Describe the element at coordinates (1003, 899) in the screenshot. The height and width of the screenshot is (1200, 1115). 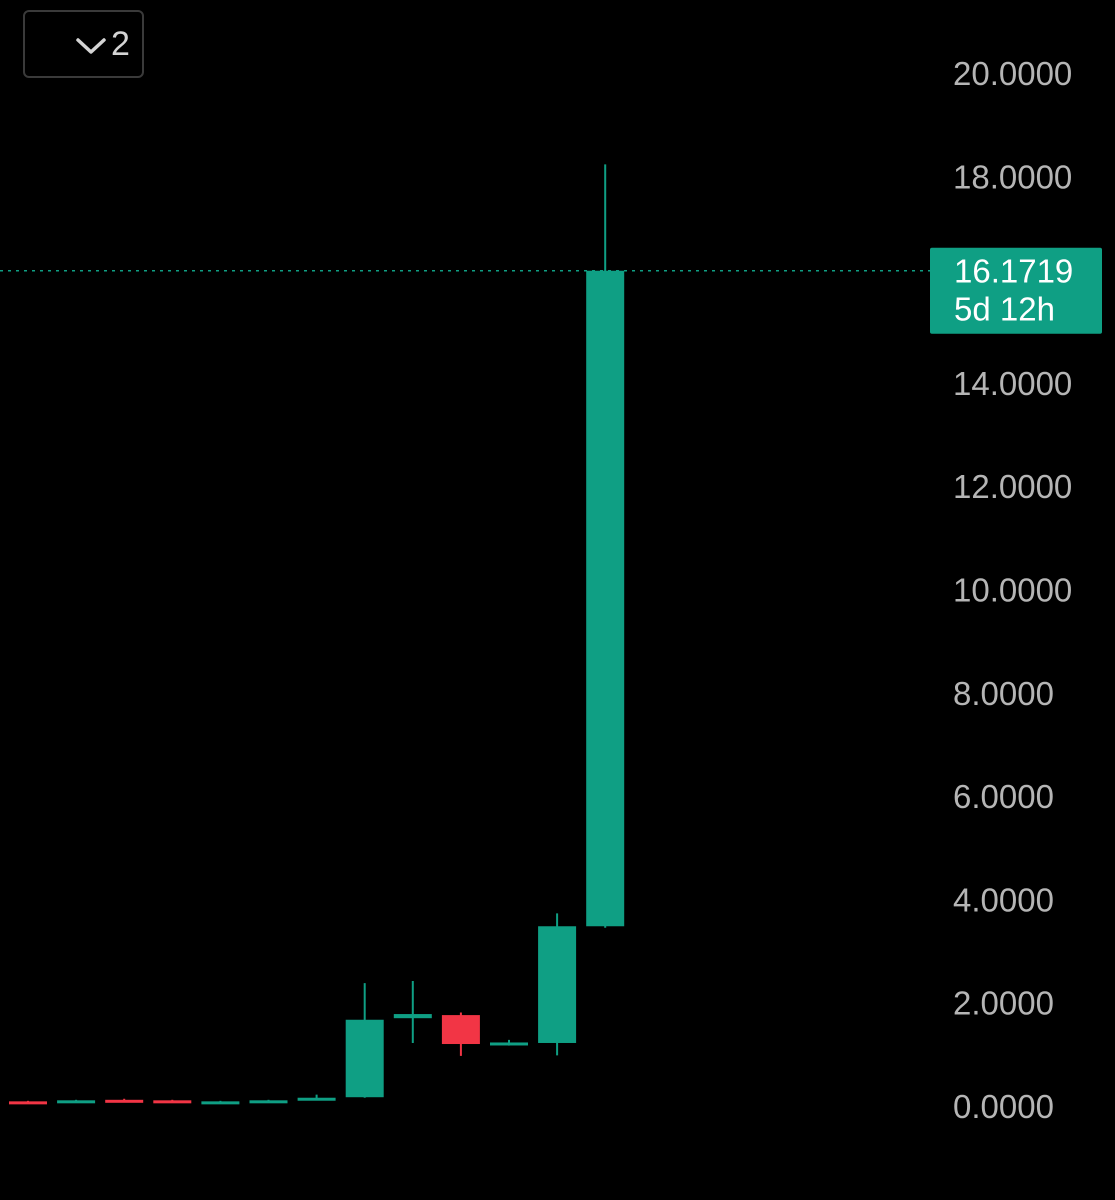
I see `y-tick-label: 4.0000` at that location.